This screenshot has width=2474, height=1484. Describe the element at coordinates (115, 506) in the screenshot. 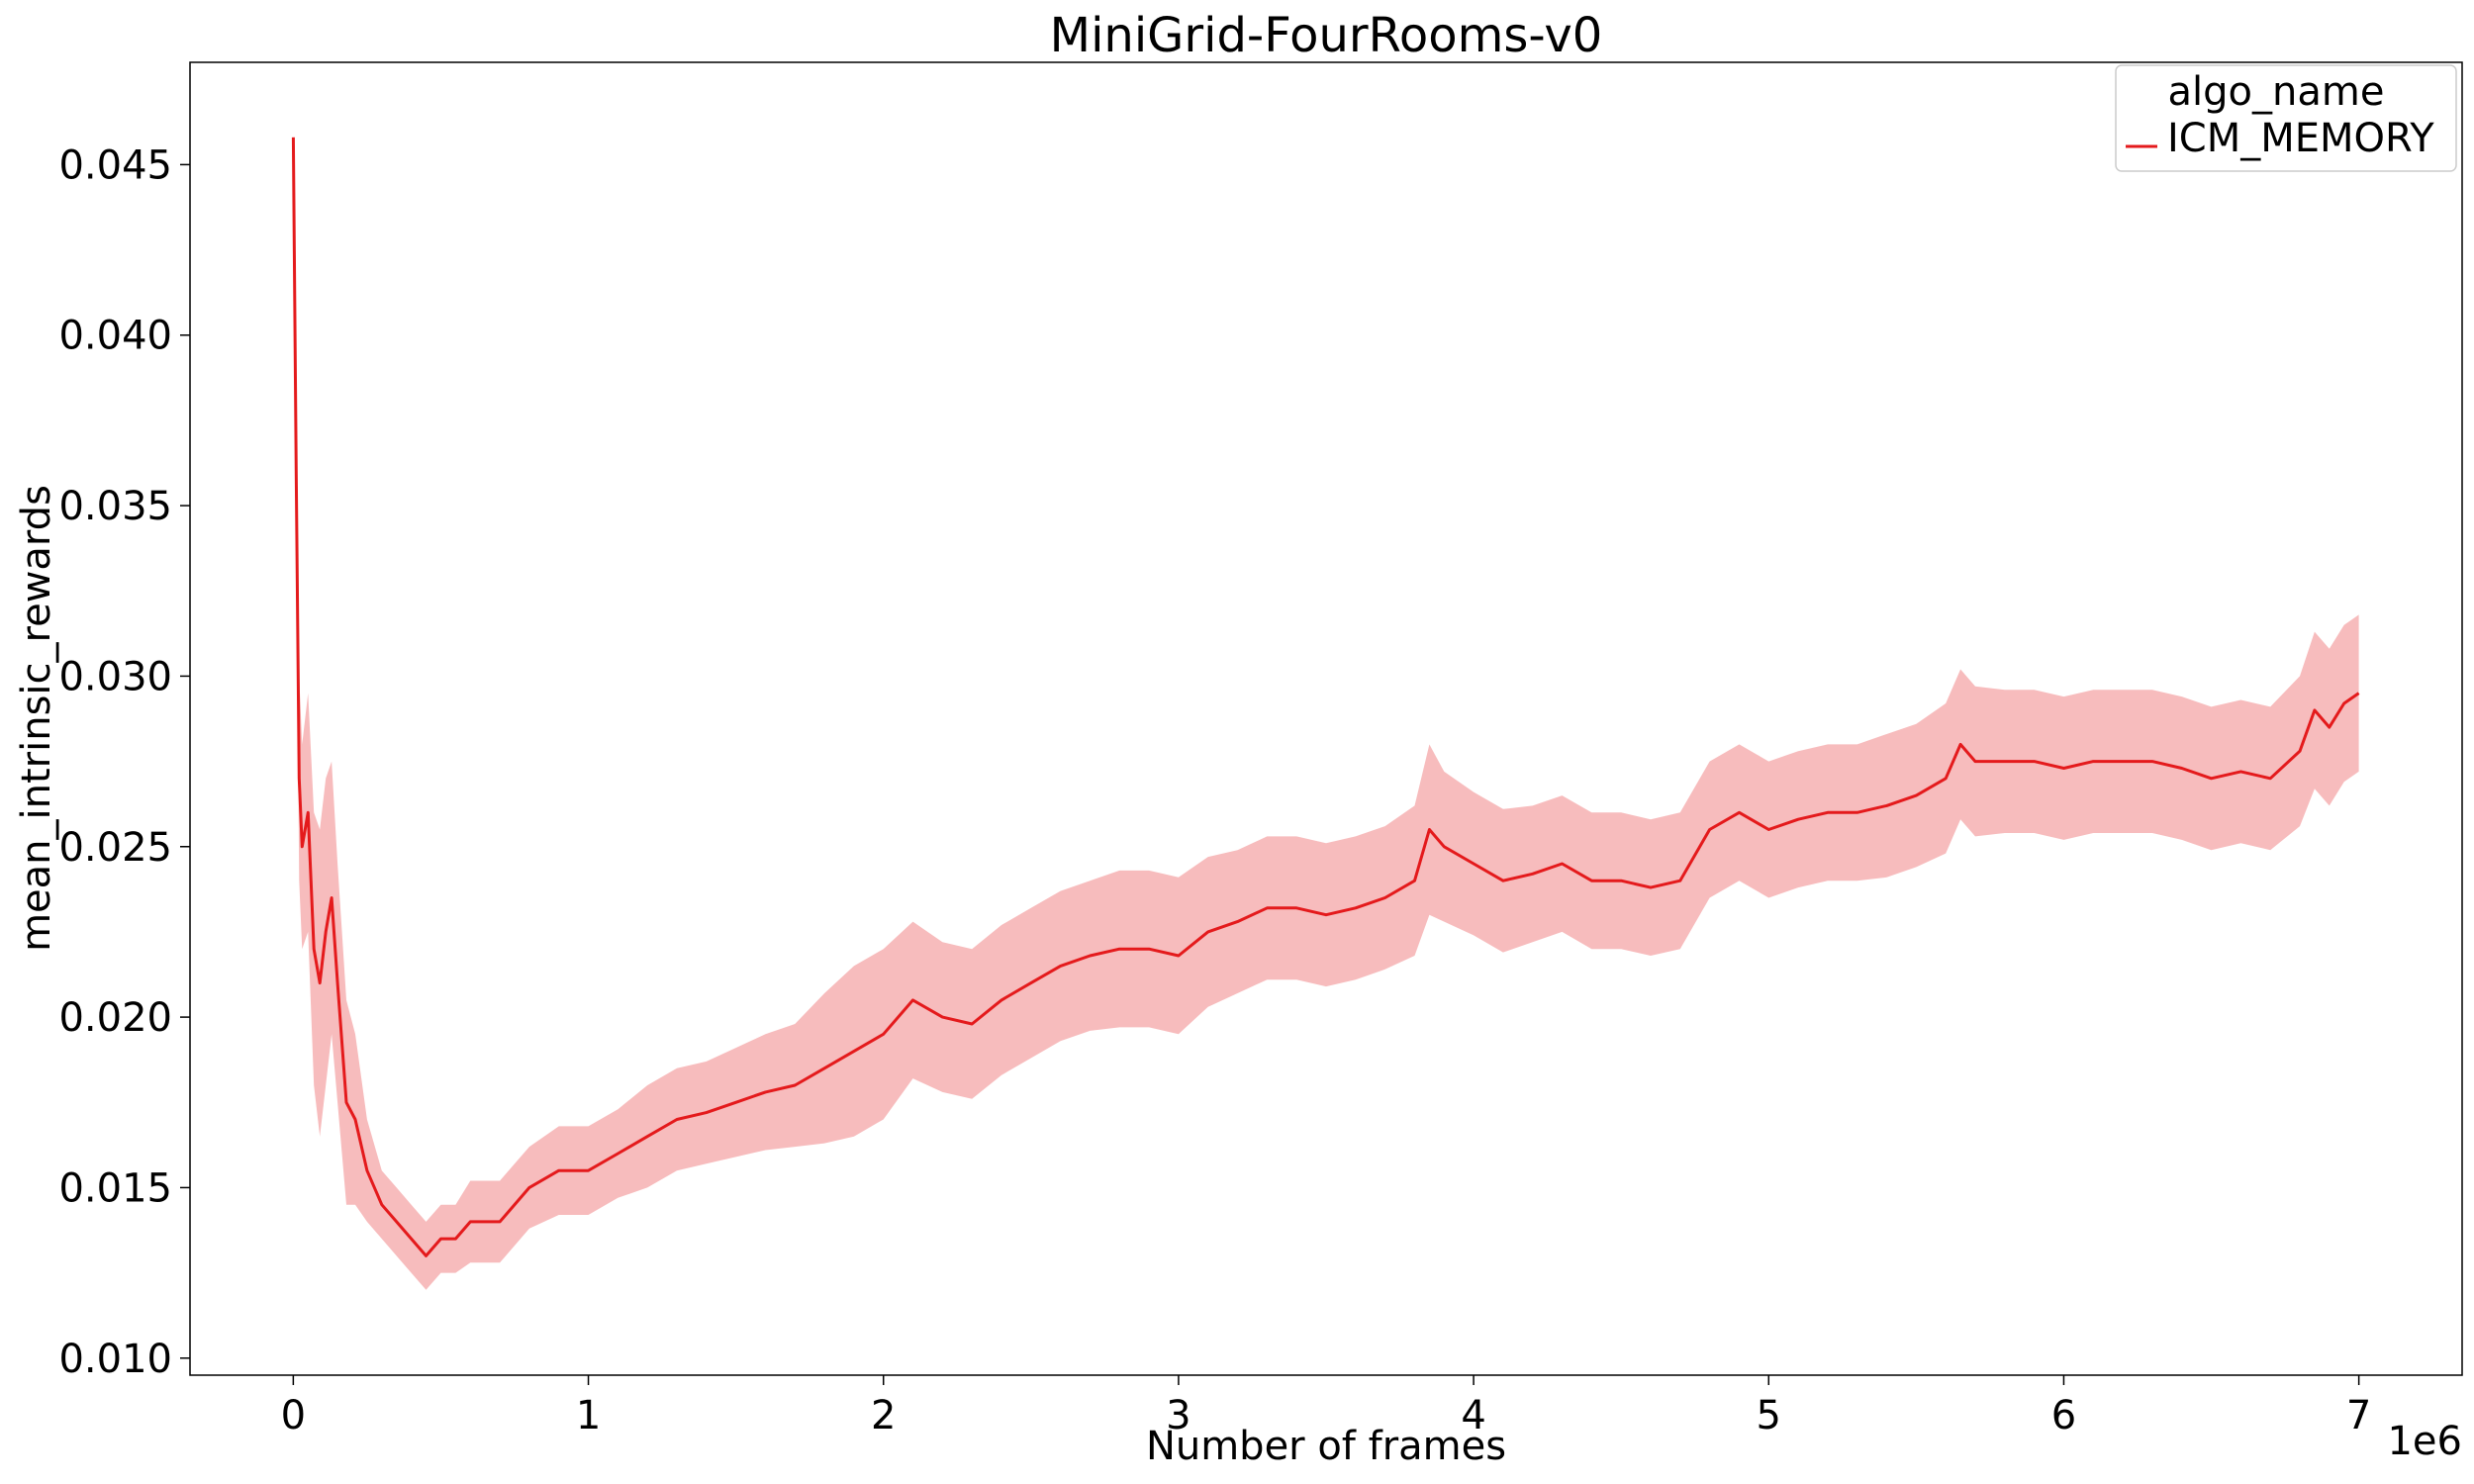

I see `y-tick-label: 0.035` at that location.